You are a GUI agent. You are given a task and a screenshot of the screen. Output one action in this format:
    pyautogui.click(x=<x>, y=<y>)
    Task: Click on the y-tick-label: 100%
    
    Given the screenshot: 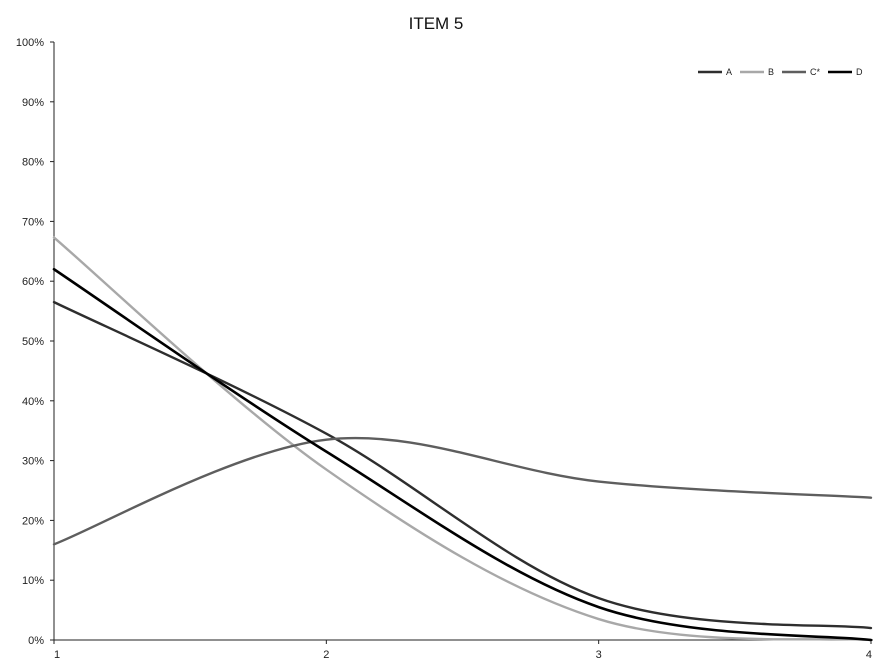 What is the action you would take?
    pyautogui.click(x=30, y=43)
    